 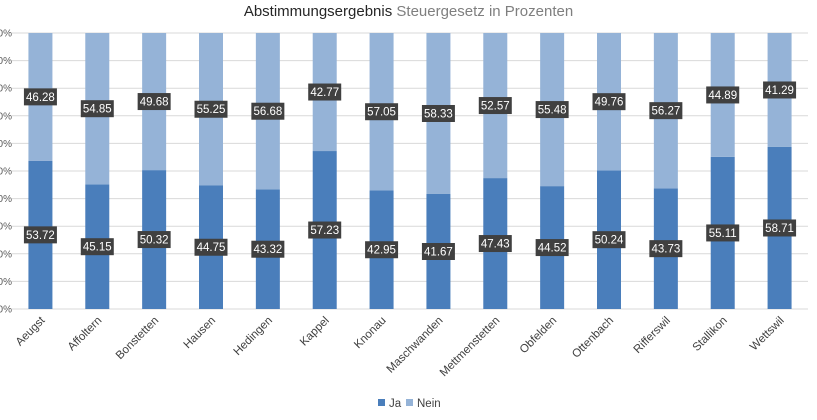 What do you see at coordinates (6, 227) in the screenshot?
I see `y-tick-label: 30%` at bounding box center [6, 227].